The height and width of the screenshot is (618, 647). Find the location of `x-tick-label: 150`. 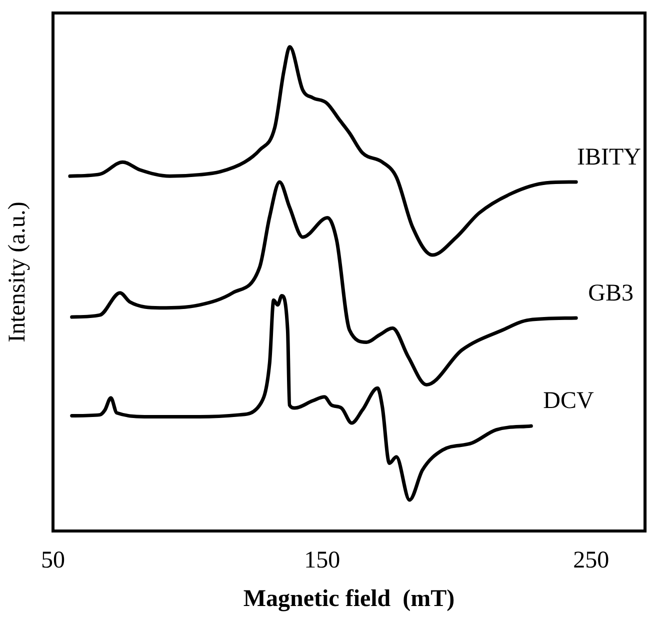

x-tick-label: 150 is located at coordinates (322, 561).